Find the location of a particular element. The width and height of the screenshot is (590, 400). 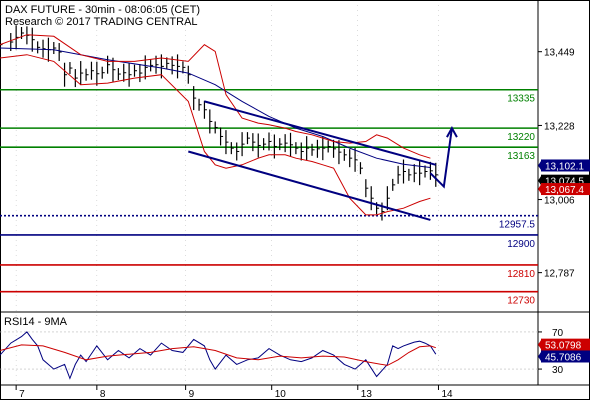

x-tick-label: 7 is located at coordinates (22, 394).